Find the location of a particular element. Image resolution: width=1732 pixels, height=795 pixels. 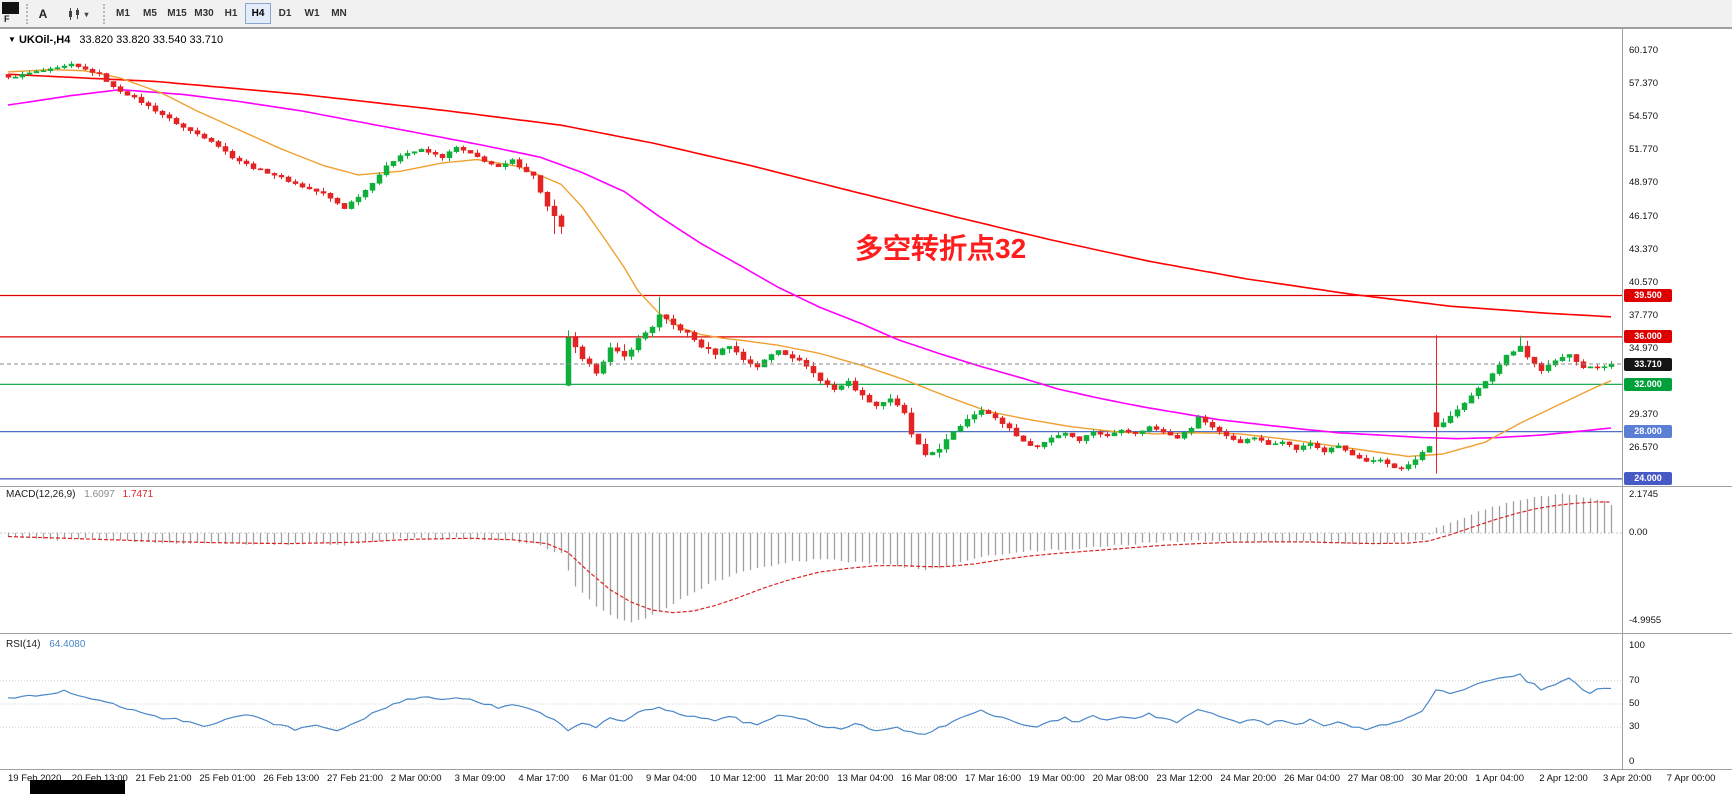

timeframe-button-m30: M30 is located at coordinates (204, 13).